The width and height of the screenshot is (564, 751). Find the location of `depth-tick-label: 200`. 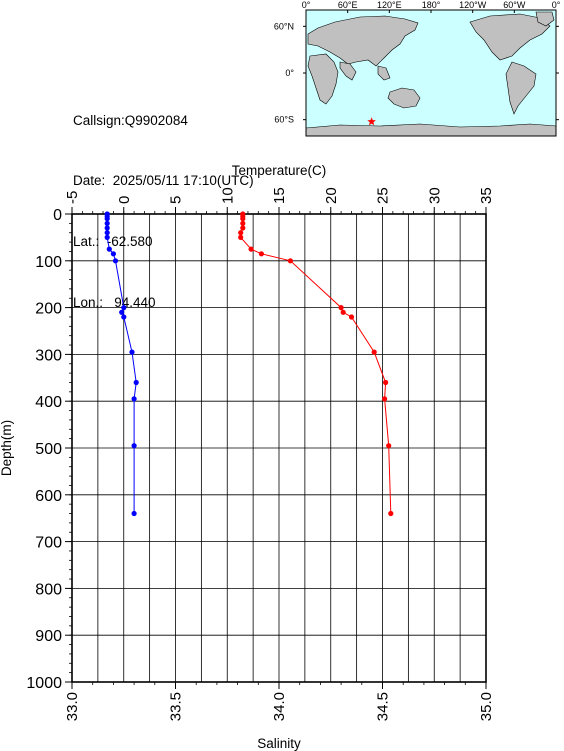

depth-tick-label: 200 is located at coordinates (48, 309).